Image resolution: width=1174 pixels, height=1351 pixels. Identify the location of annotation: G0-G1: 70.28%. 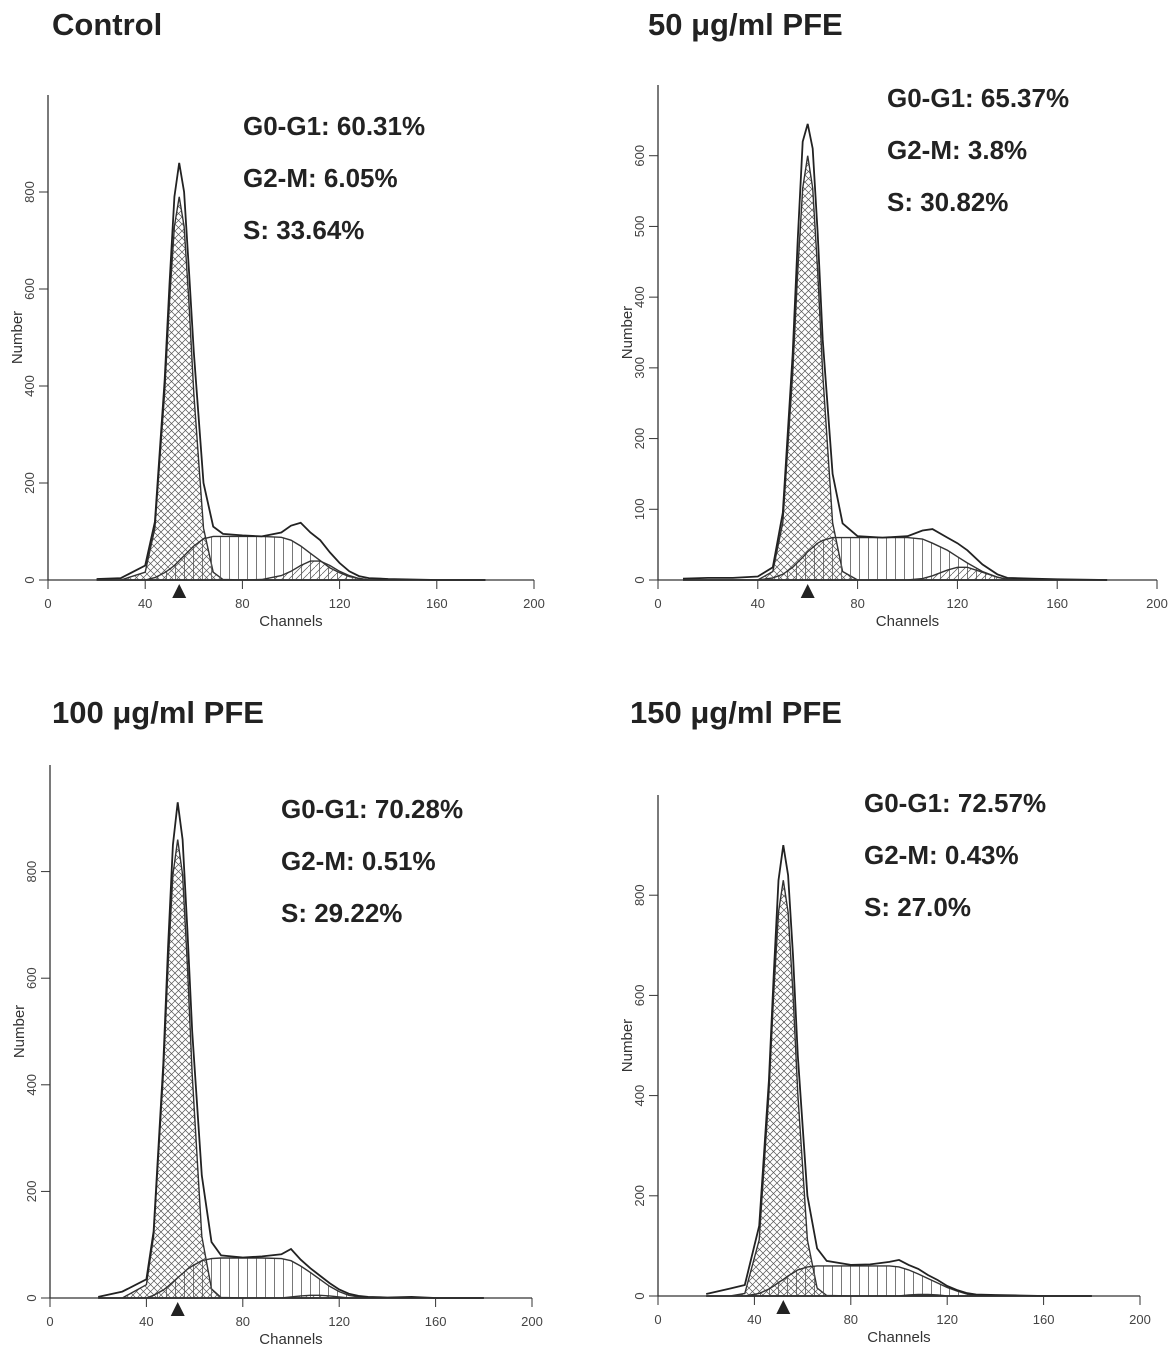
(372, 809).